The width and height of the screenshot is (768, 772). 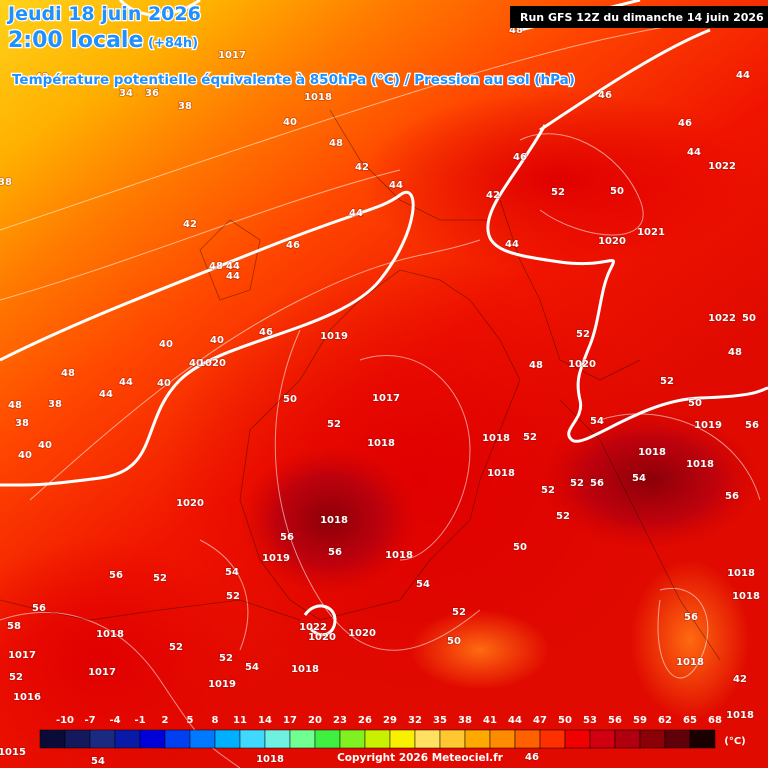 I want to click on forecast-lead: (+84h), so click(x=173, y=43).